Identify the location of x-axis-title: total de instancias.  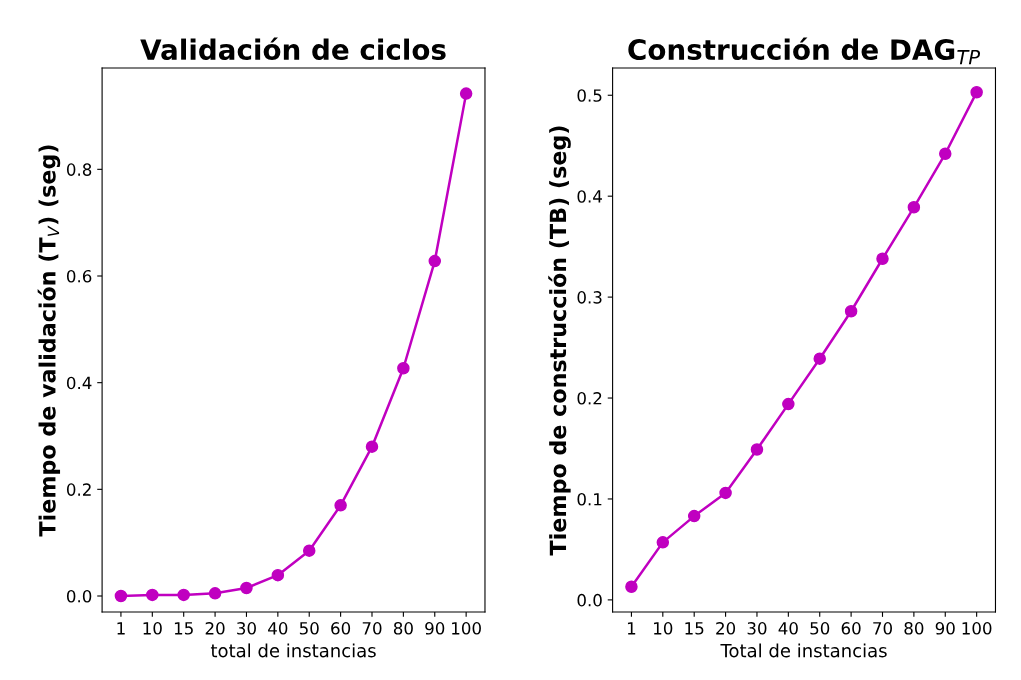
(293, 650).